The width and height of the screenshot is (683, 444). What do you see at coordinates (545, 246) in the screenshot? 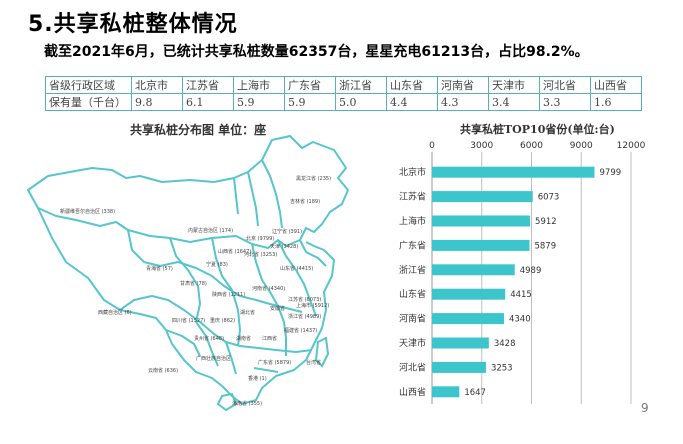
I see `data-label: 5879` at bounding box center [545, 246].